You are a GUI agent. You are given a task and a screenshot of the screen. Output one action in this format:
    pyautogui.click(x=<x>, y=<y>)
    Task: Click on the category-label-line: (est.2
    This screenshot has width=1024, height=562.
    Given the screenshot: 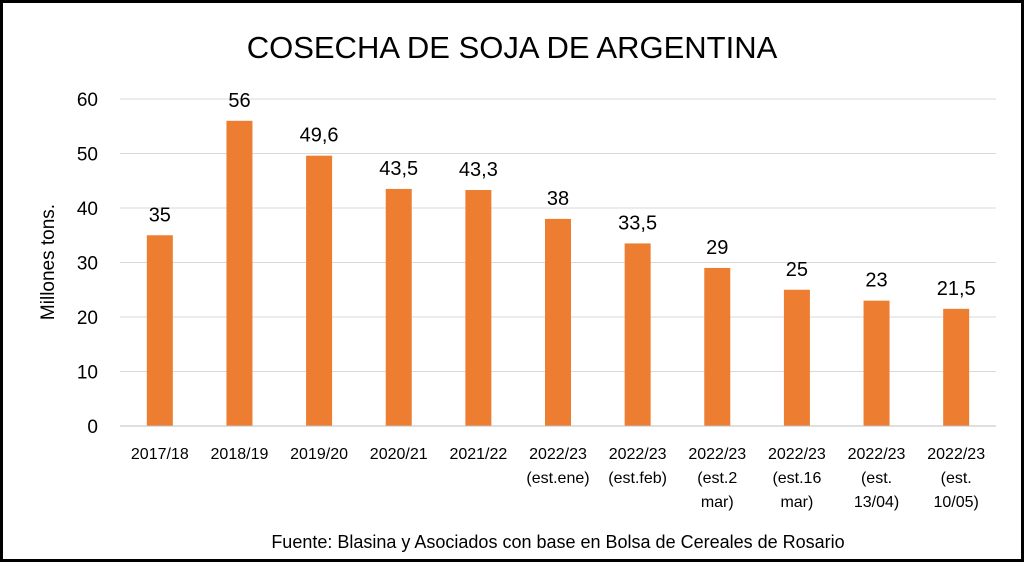 What is the action you would take?
    pyautogui.click(x=717, y=478)
    